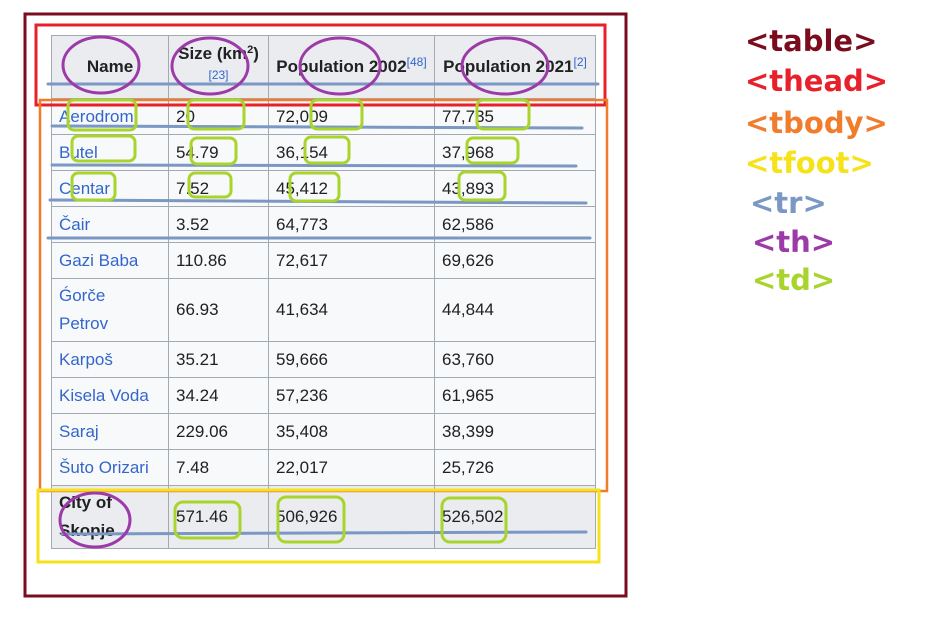 The image size is (940, 641). Describe the element at coordinates (515, 517) in the screenshot. I see `footer-pop2021: 526,502` at that location.